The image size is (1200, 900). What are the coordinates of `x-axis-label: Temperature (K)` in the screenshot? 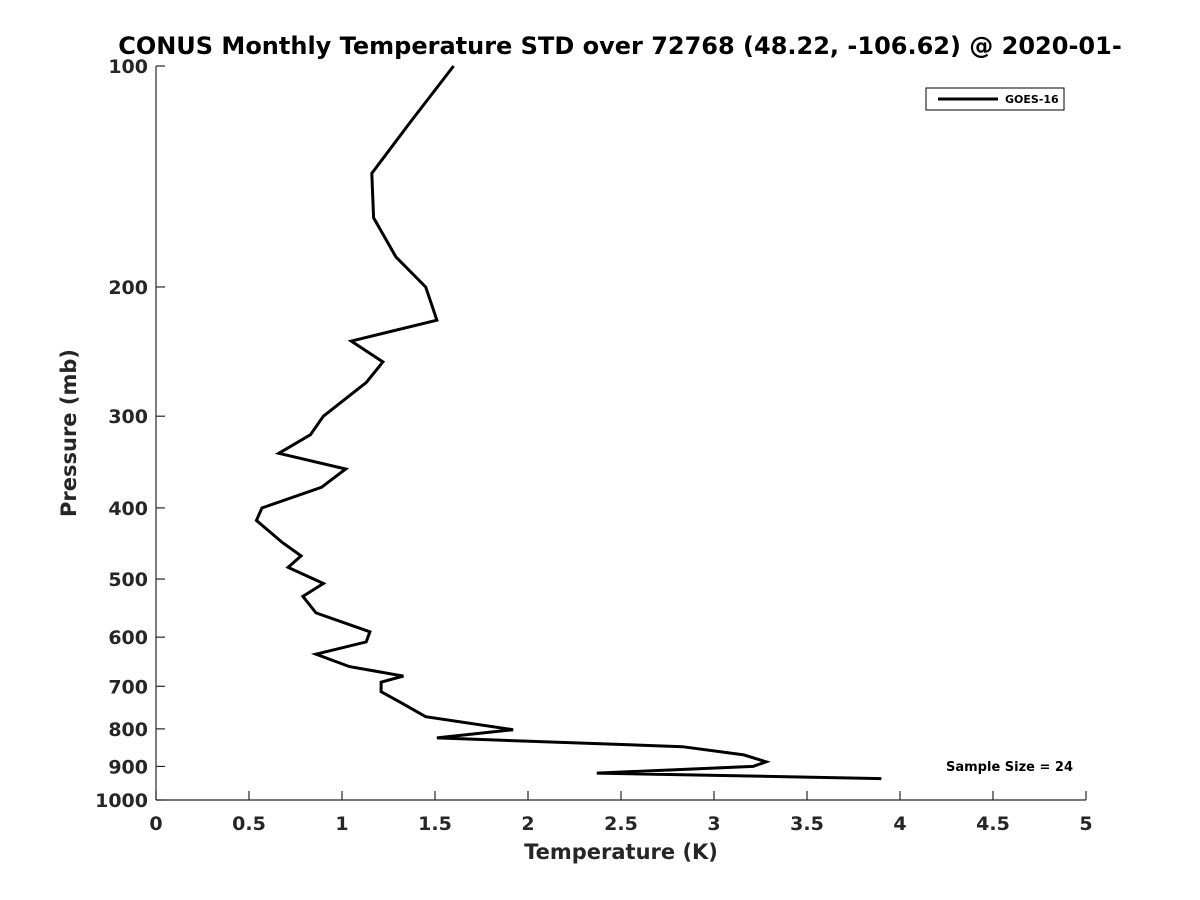 It's located at (621, 852).